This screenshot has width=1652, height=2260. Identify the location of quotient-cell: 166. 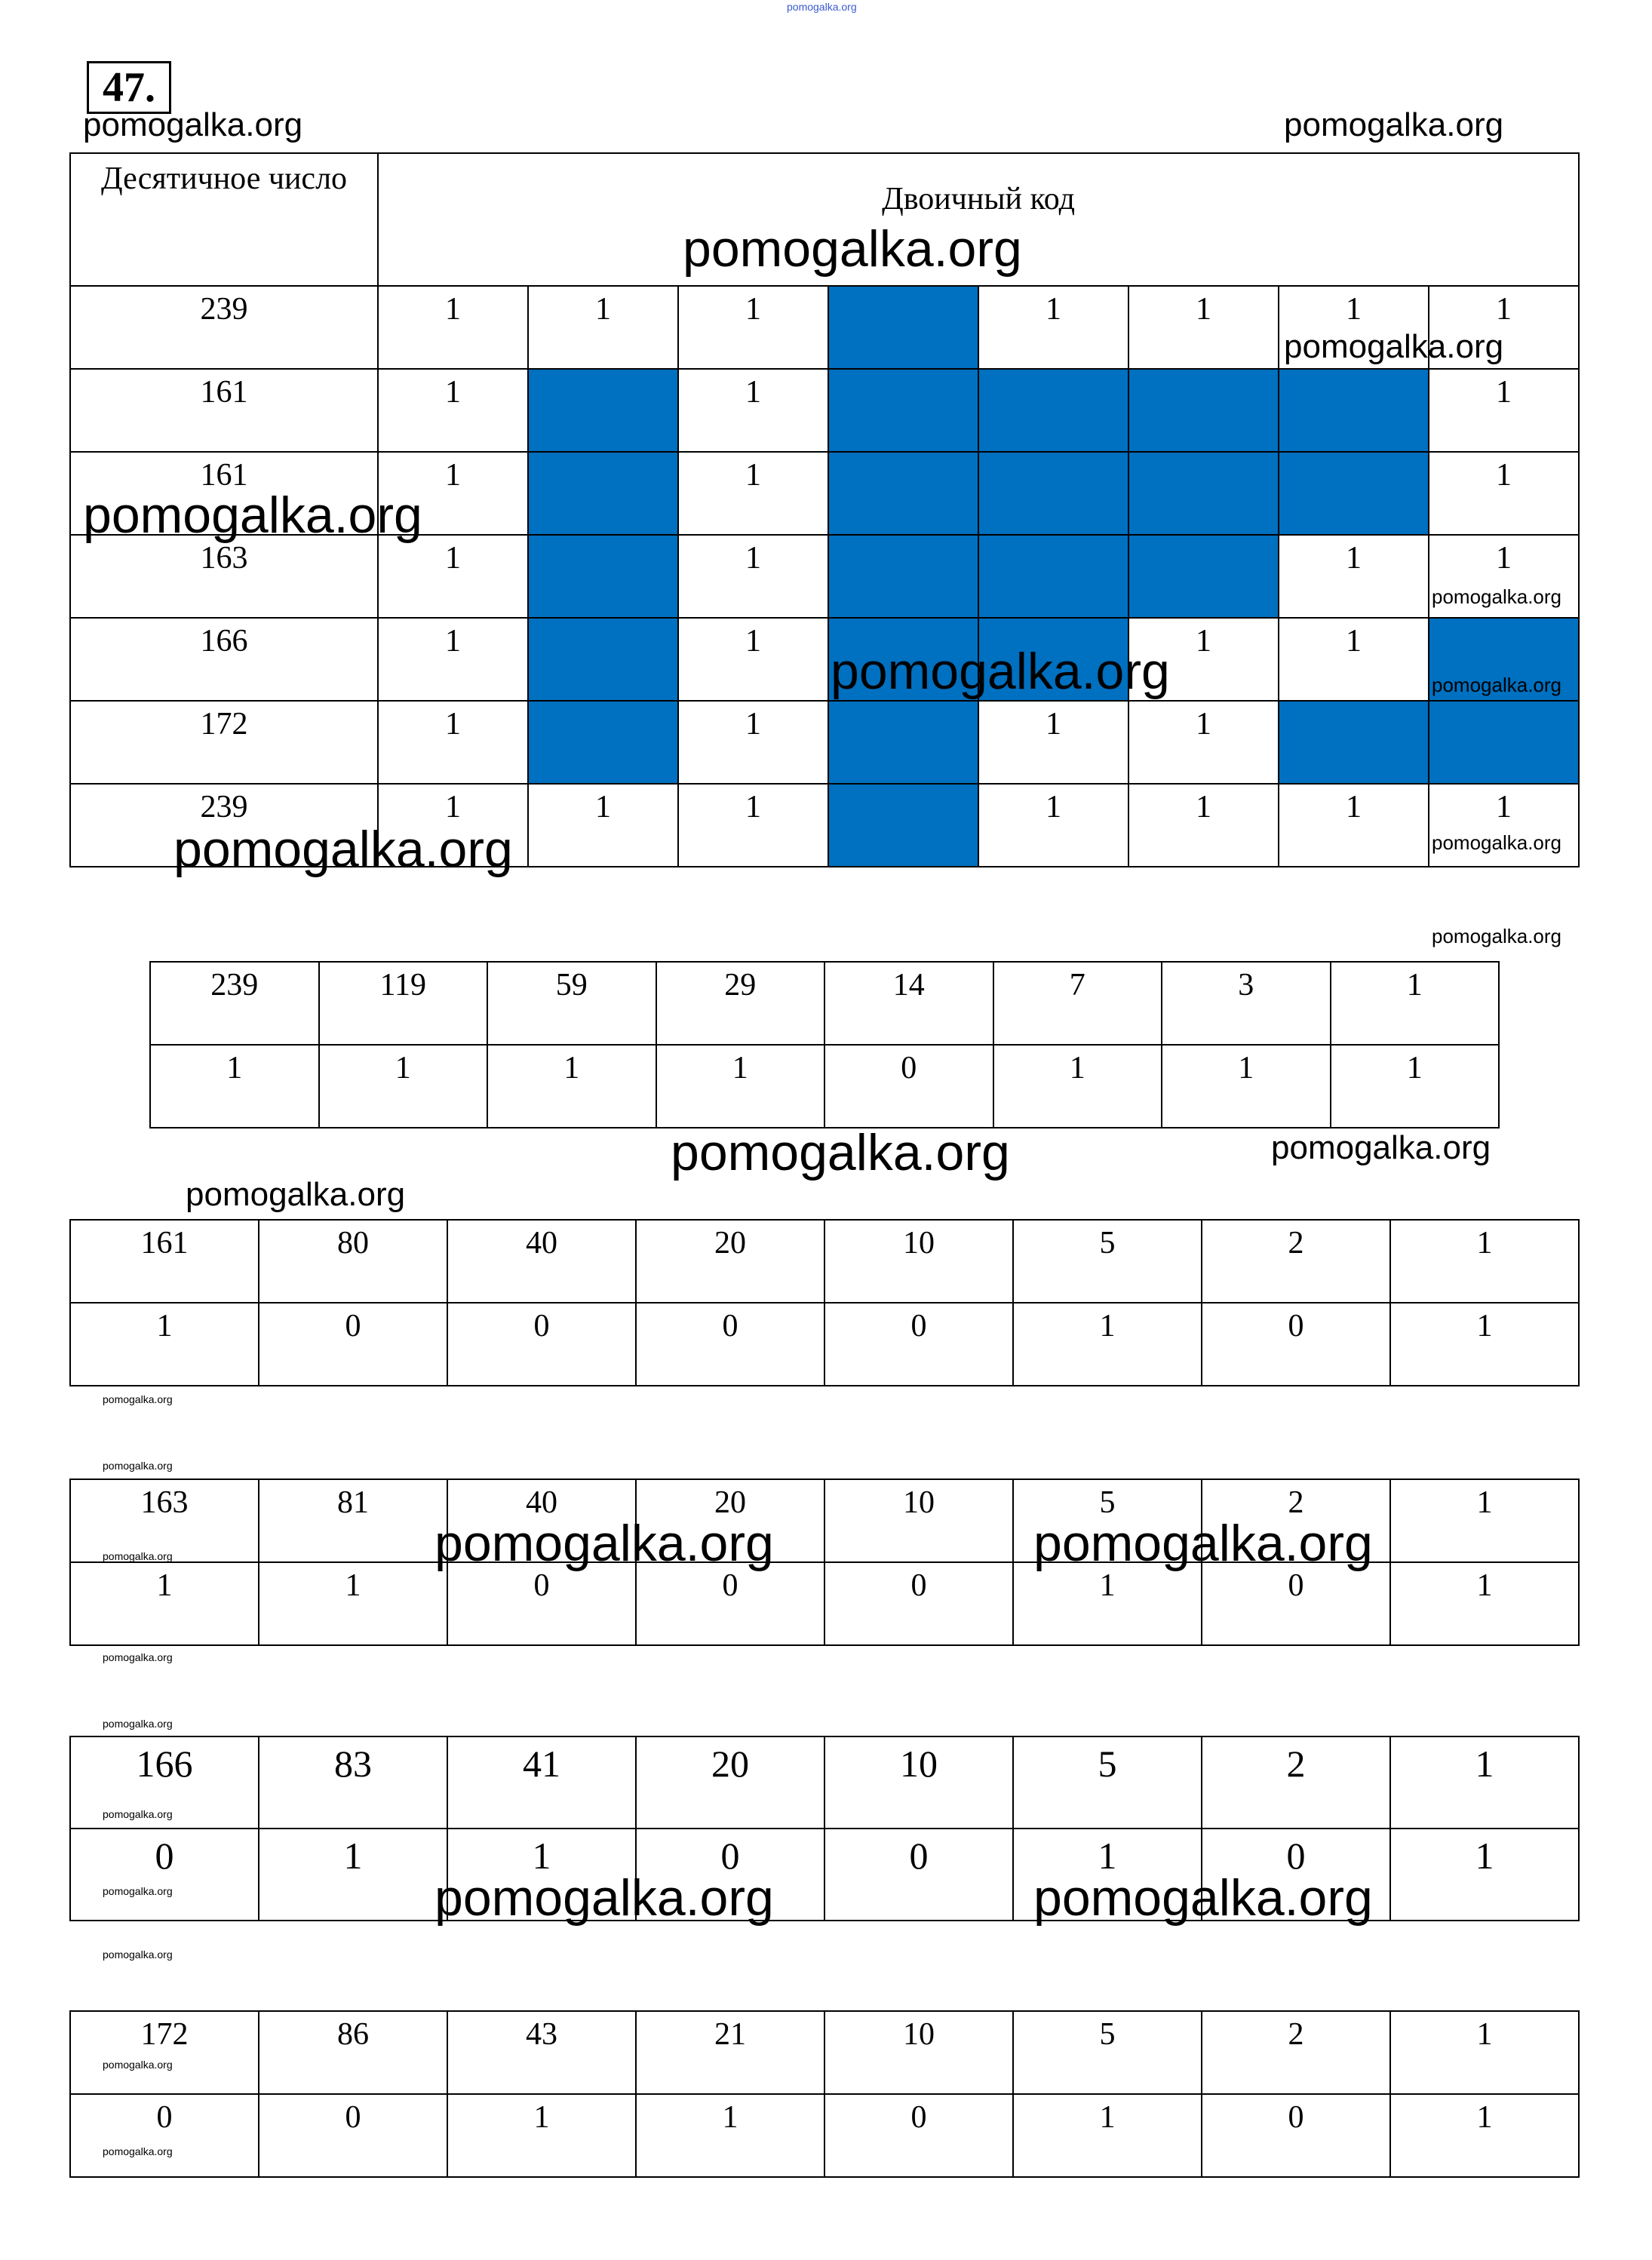
(164, 1783).